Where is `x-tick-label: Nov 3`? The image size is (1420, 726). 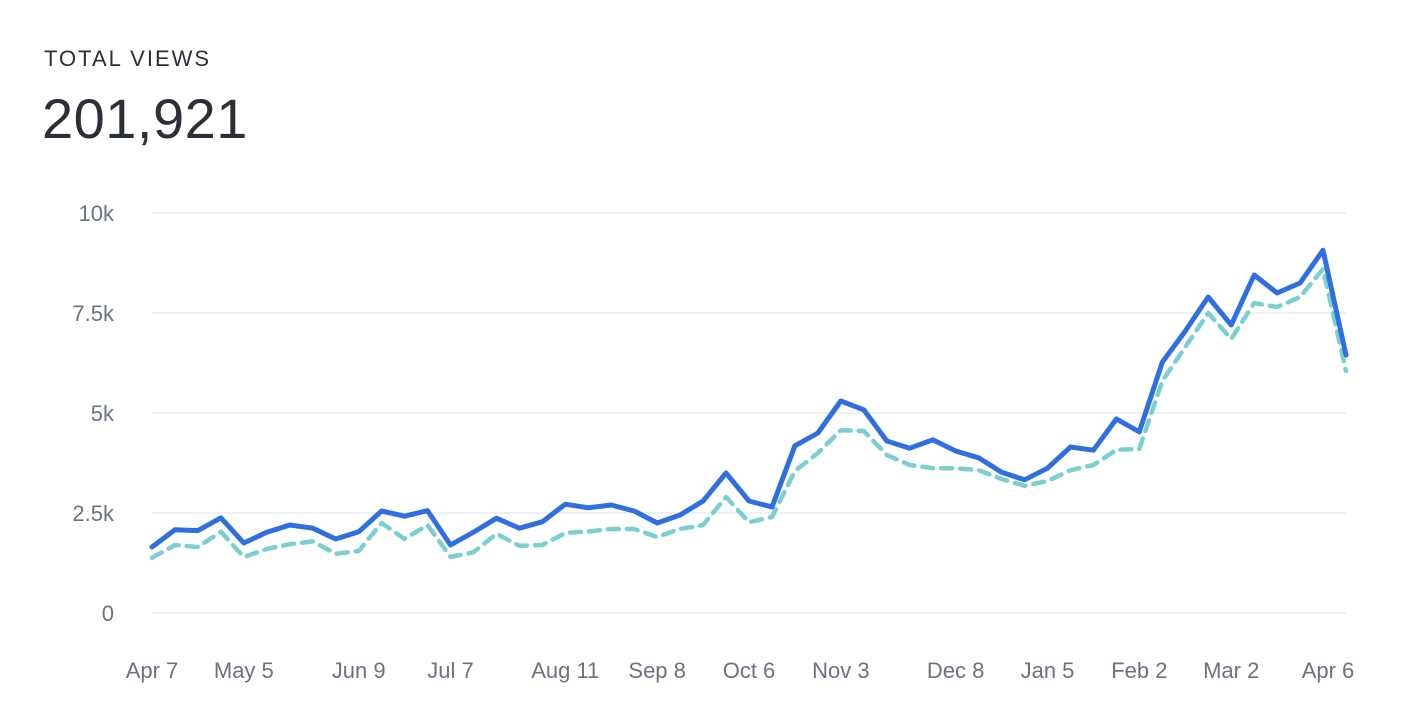
x-tick-label: Nov 3 is located at coordinates (840, 670).